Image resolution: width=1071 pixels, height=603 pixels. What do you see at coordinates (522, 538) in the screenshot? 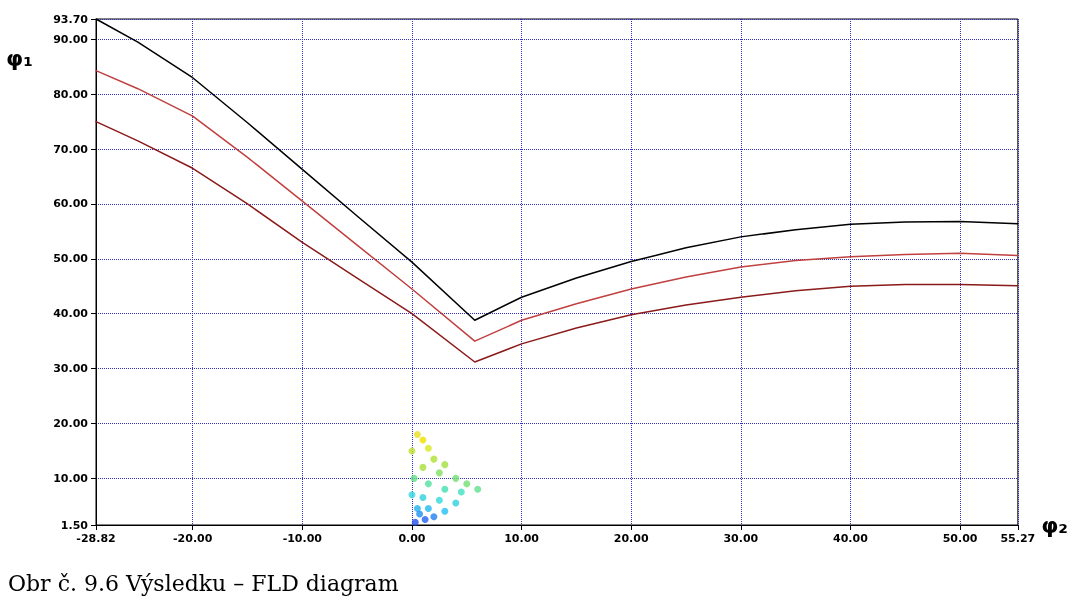
I see `x-tick-label: 10.00` at bounding box center [522, 538].